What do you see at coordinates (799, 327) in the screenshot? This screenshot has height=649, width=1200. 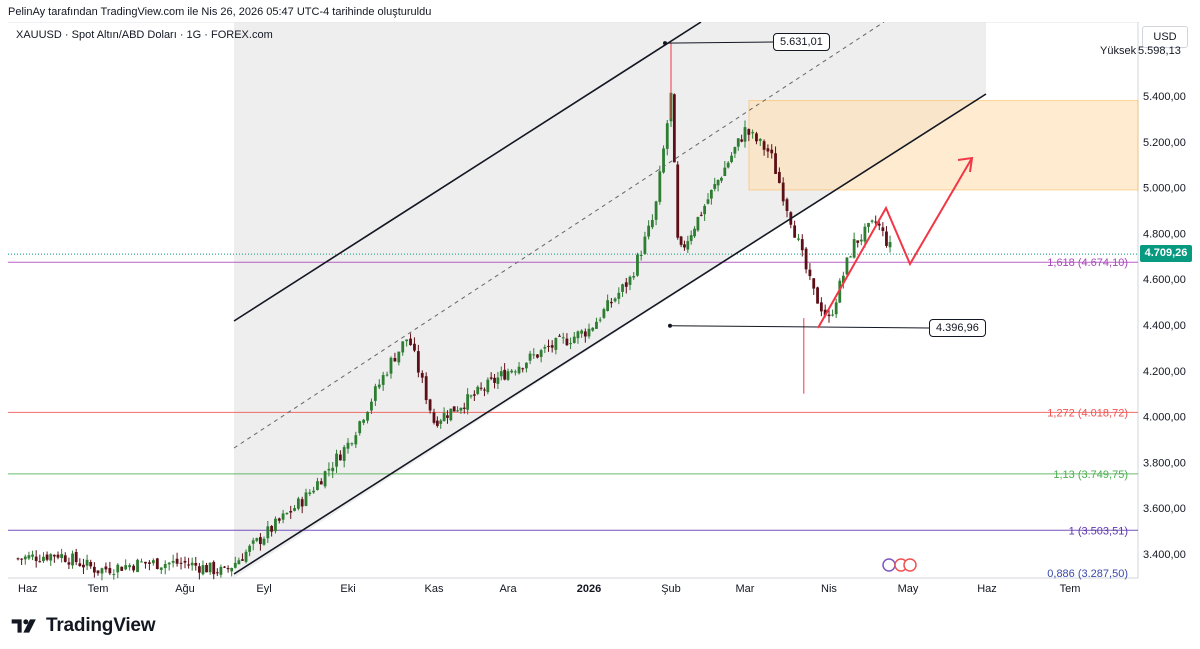 I see `low-leader` at bounding box center [799, 327].